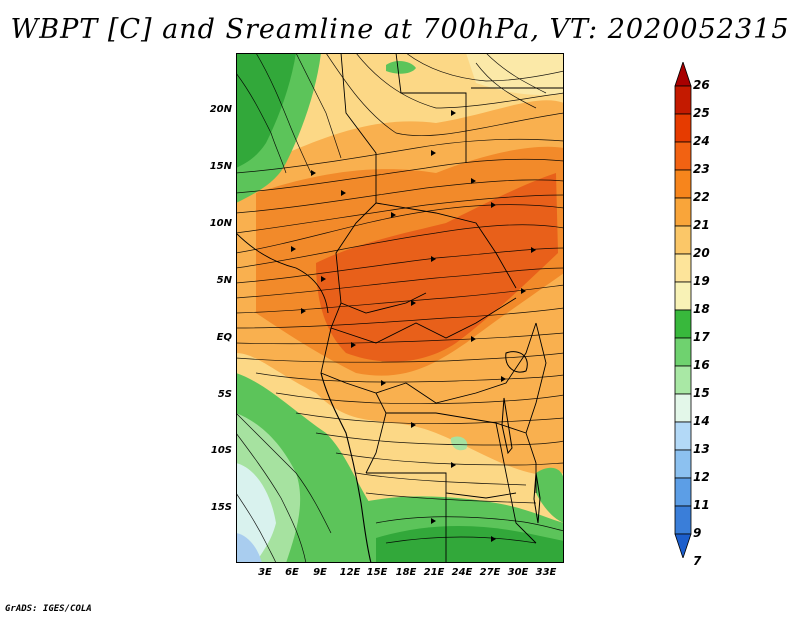 The height and width of the screenshot is (618, 800). Describe the element at coordinates (320, 572) in the screenshot. I see `x-tick-label: 9E` at that location.